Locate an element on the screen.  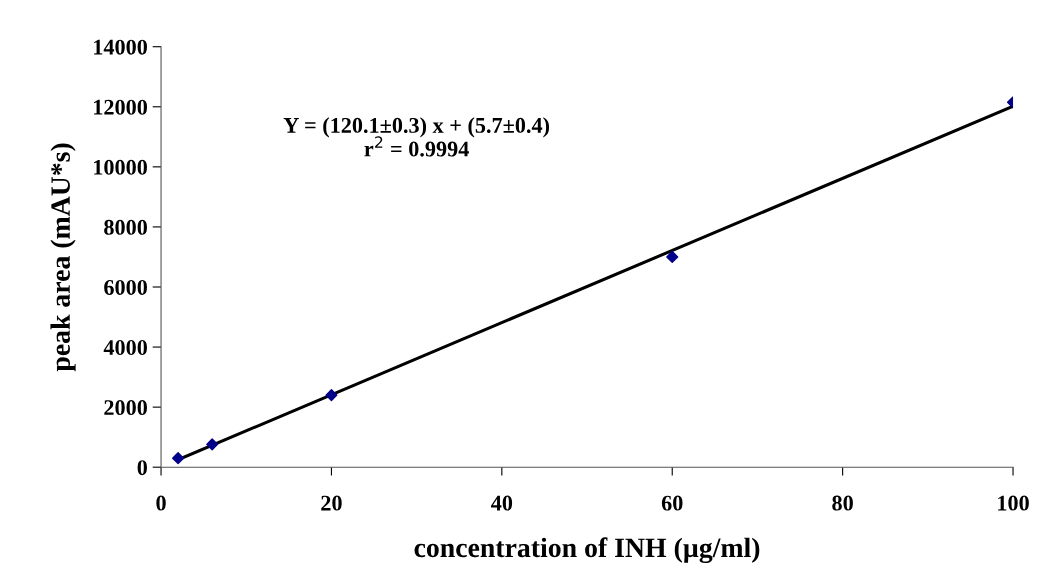
x-tick-label: 20 is located at coordinates (331, 503).